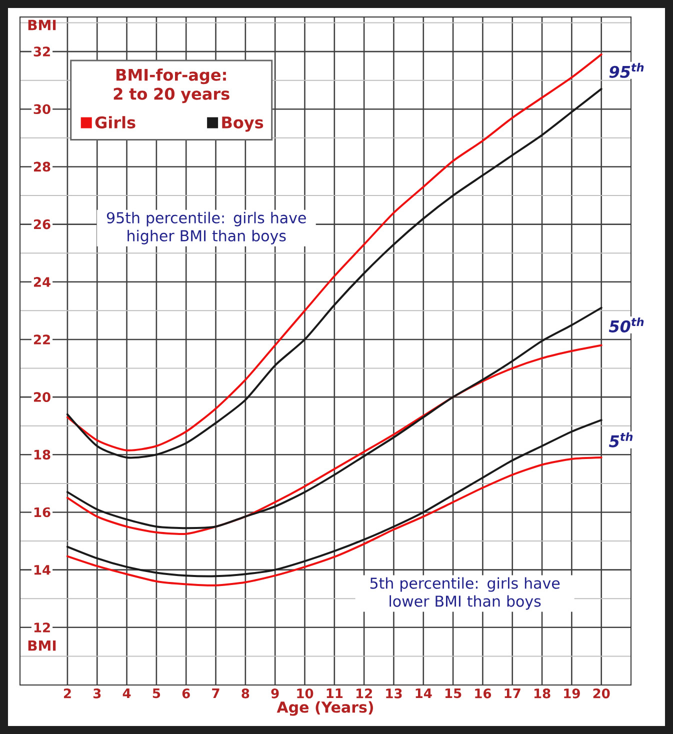 The width and height of the screenshot is (673, 734). Describe the element at coordinates (334, 693) in the screenshot. I see `x-tick-label: 11` at that location.